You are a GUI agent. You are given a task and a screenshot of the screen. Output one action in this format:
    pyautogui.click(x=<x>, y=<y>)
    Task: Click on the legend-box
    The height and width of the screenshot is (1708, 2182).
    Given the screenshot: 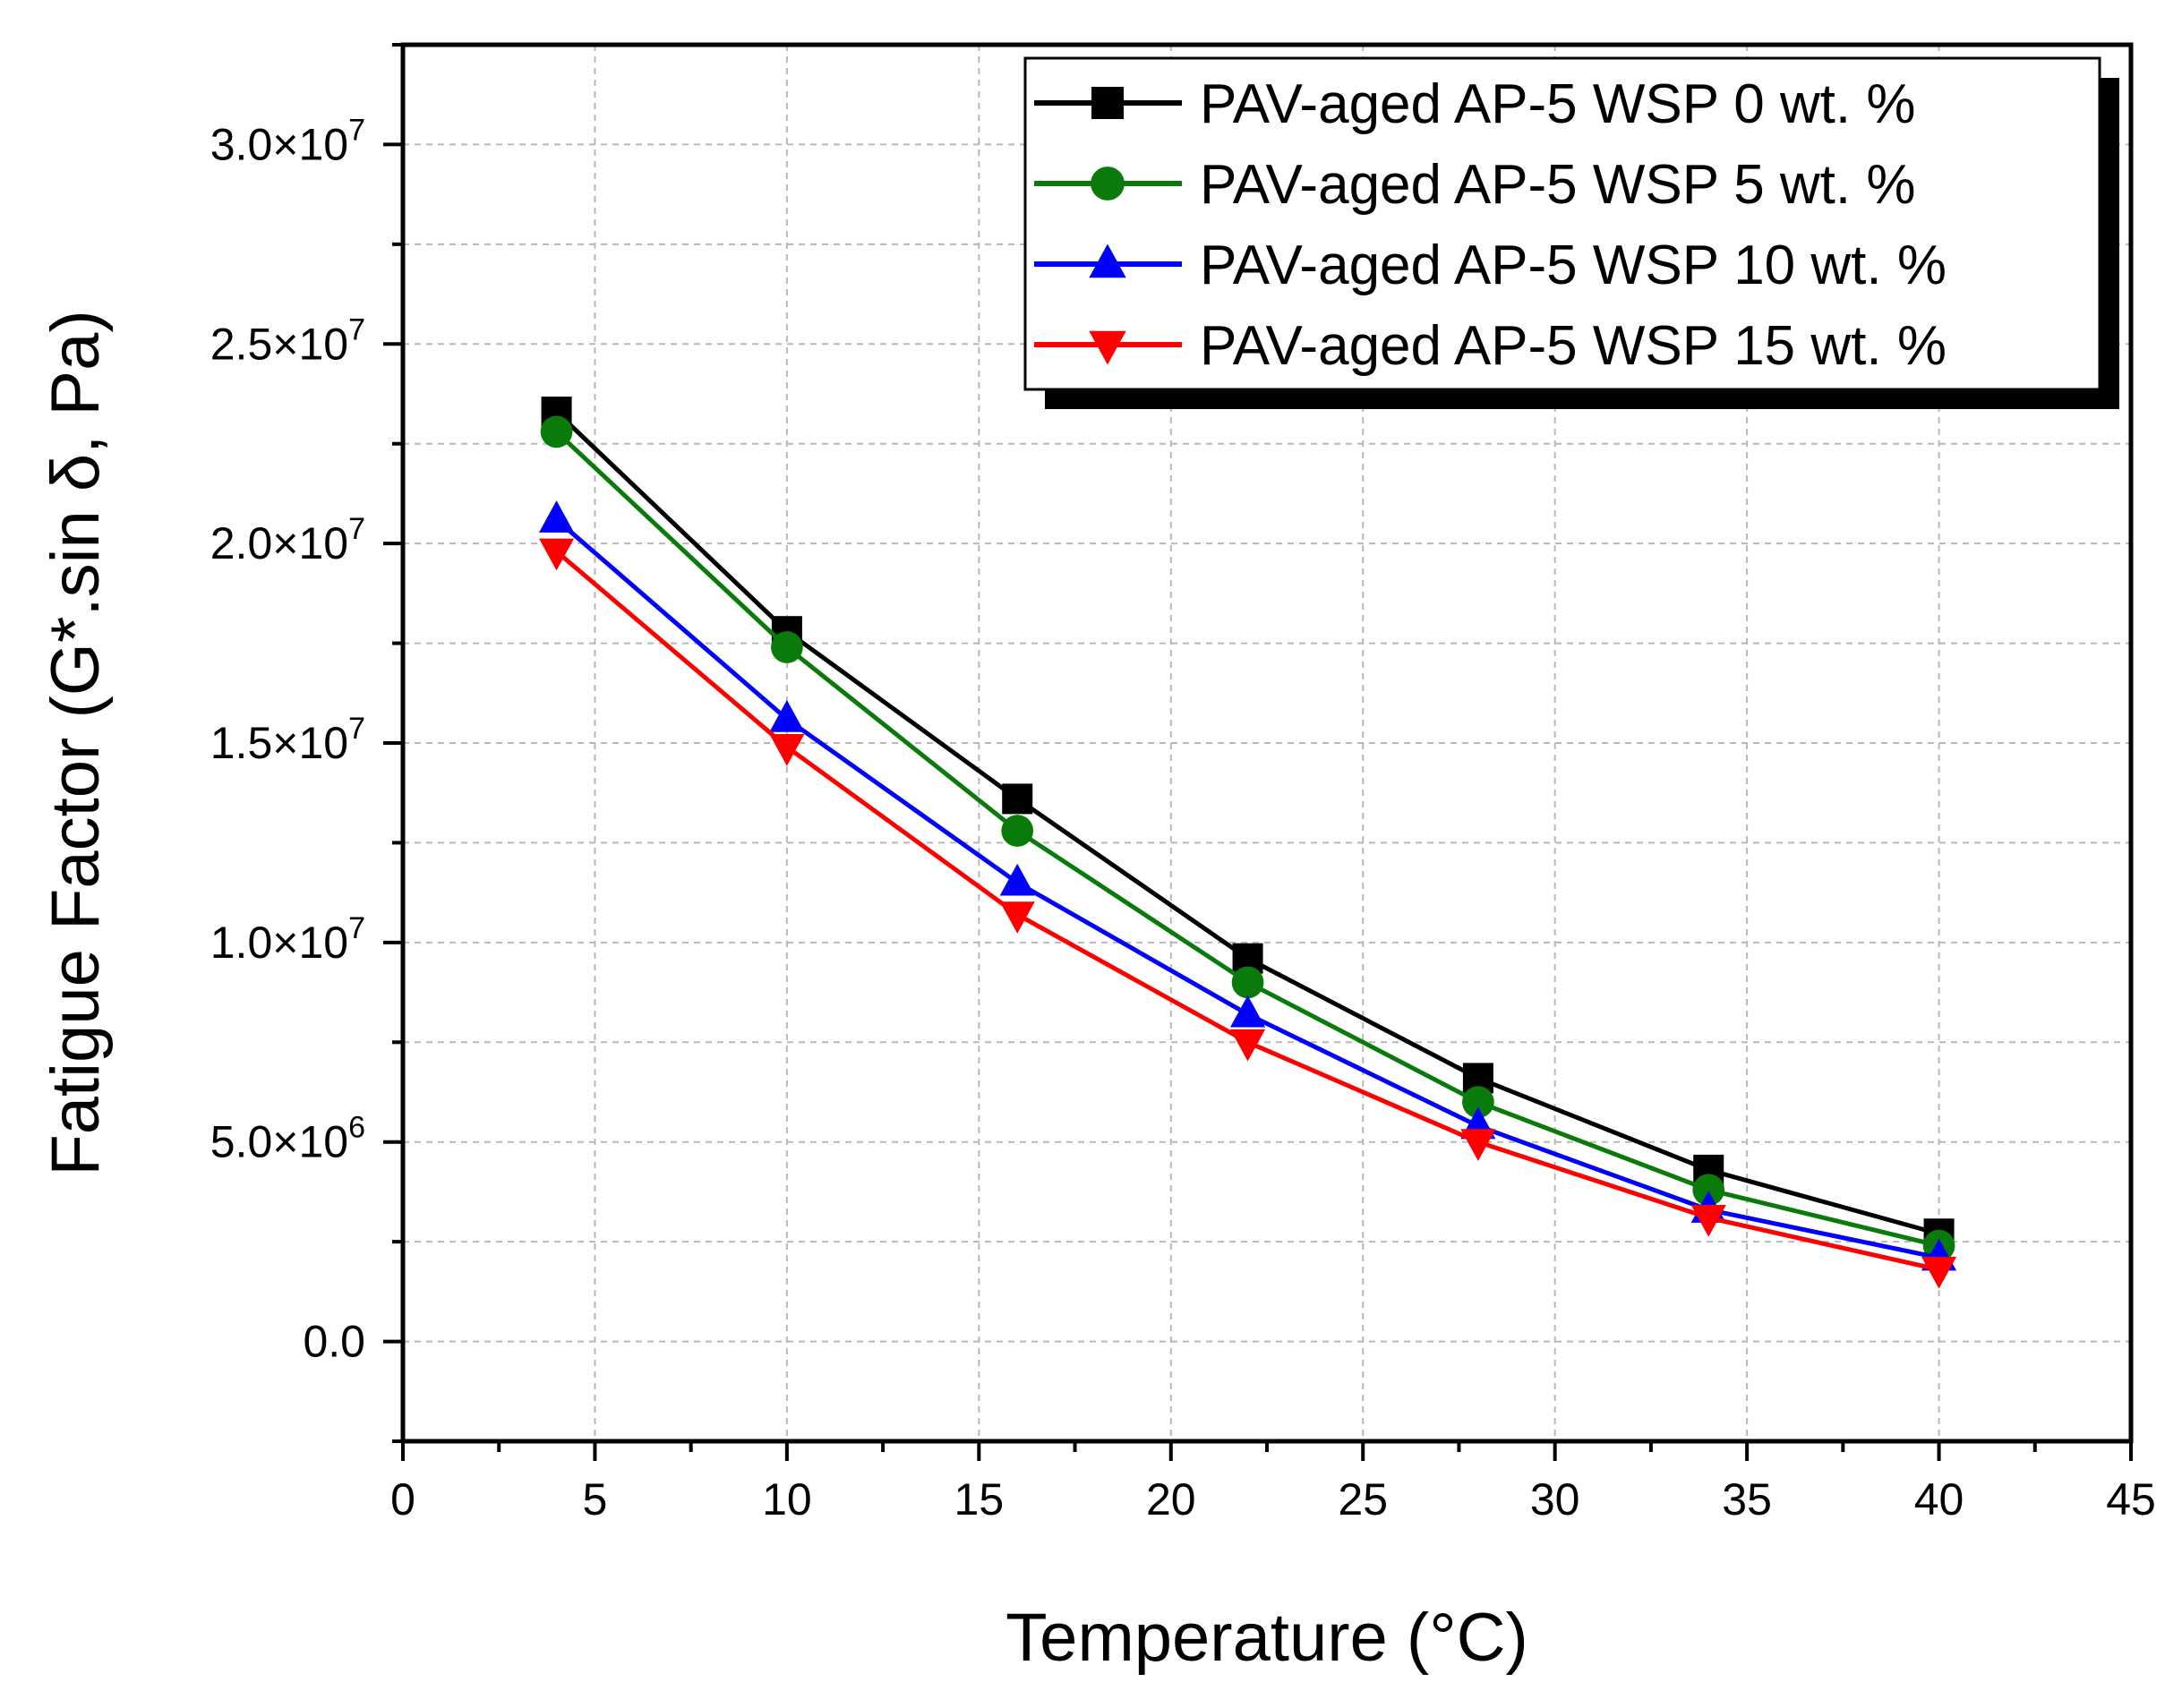 What is the action you would take?
    pyautogui.click(x=1562, y=223)
    